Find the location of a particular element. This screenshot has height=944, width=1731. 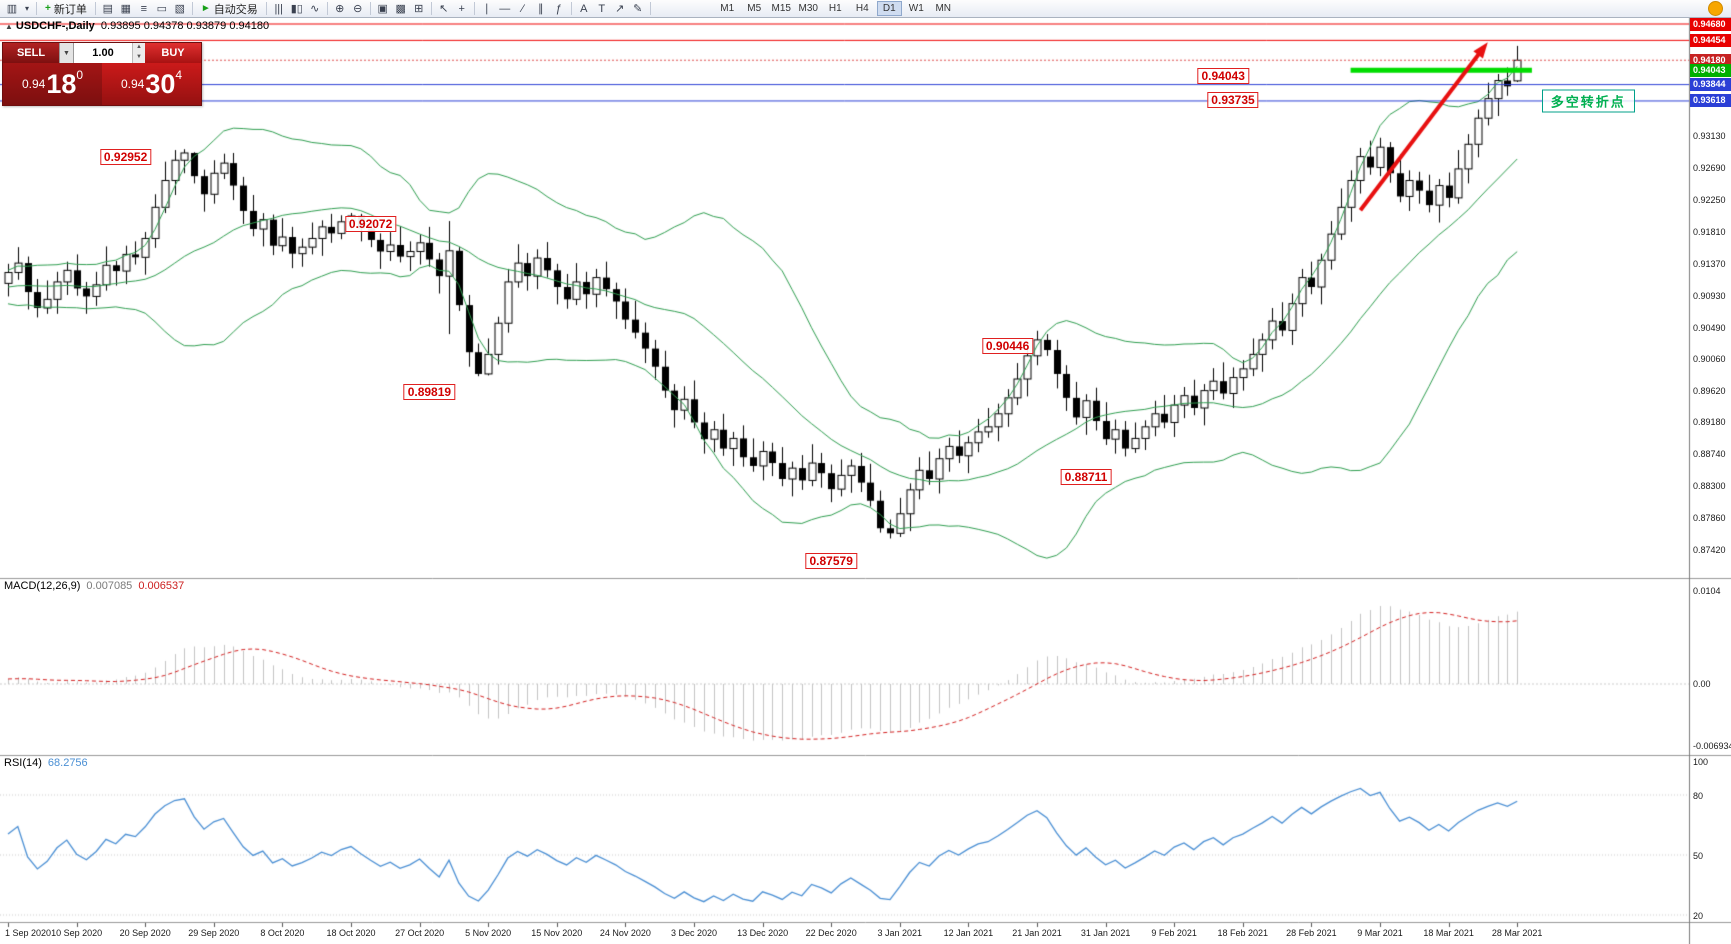

draw-icon: ✎ is located at coordinates (638, 8).